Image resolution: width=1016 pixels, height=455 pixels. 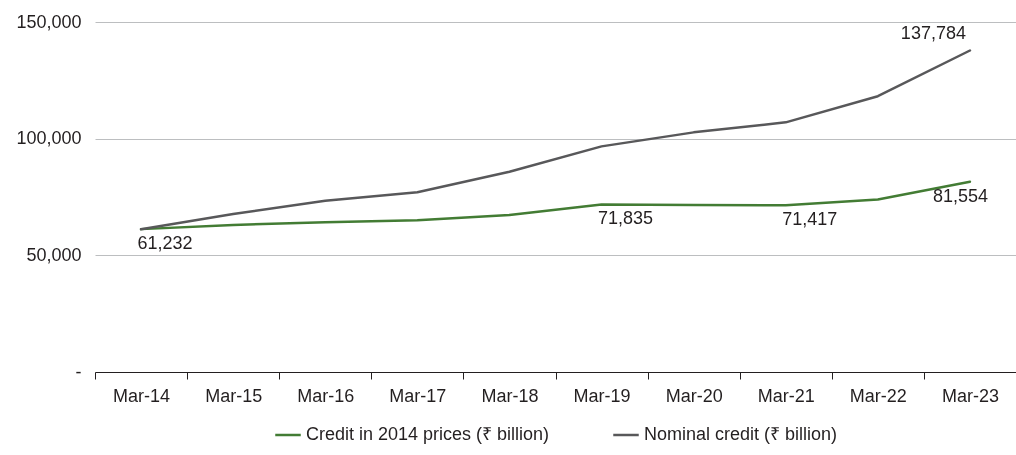 What do you see at coordinates (234, 395) in the screenshot?
I see `x-tick-label: Mar-15` at bounding box center [234, 395].